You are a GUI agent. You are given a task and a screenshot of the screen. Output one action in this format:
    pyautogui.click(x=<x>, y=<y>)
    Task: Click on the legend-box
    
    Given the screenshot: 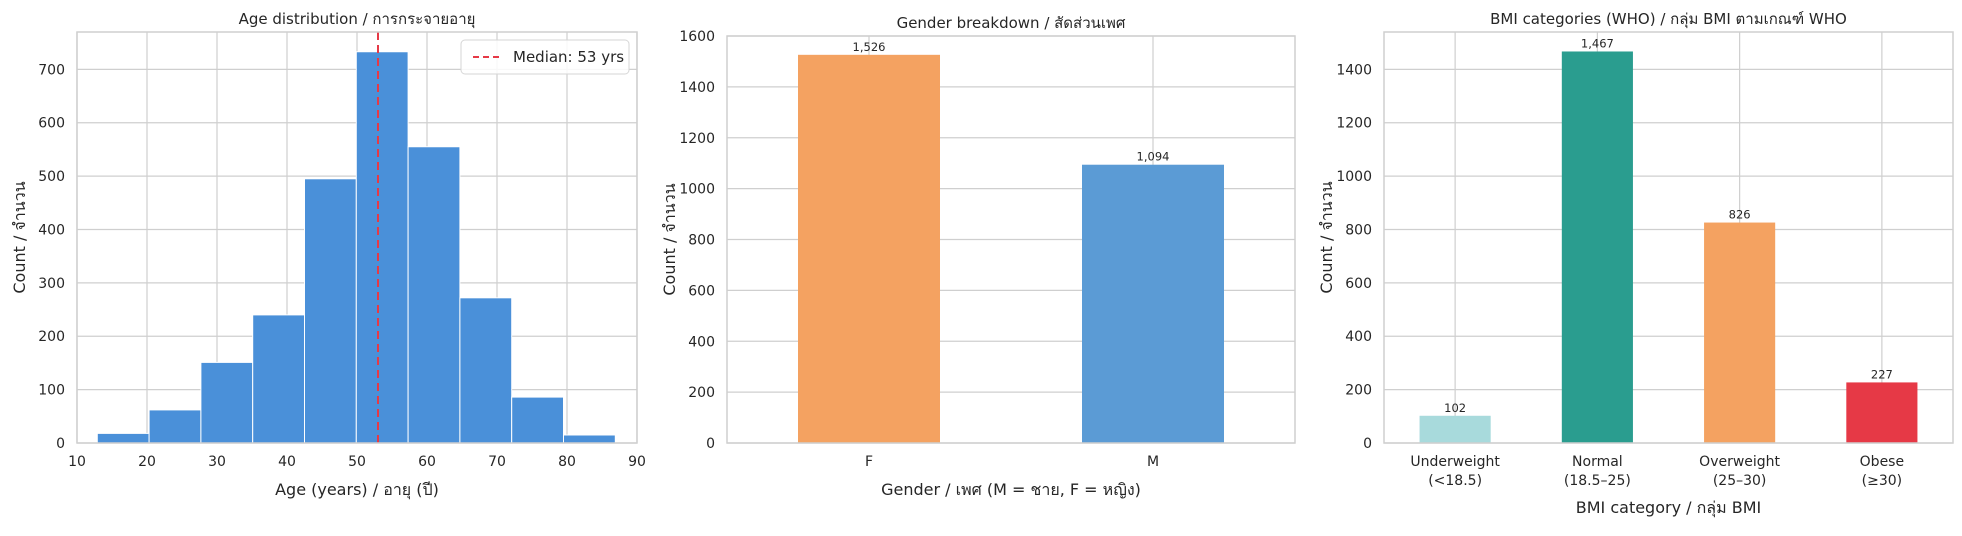 What is the action you would take?
    pyautogui.click(x=545, y=57)
    